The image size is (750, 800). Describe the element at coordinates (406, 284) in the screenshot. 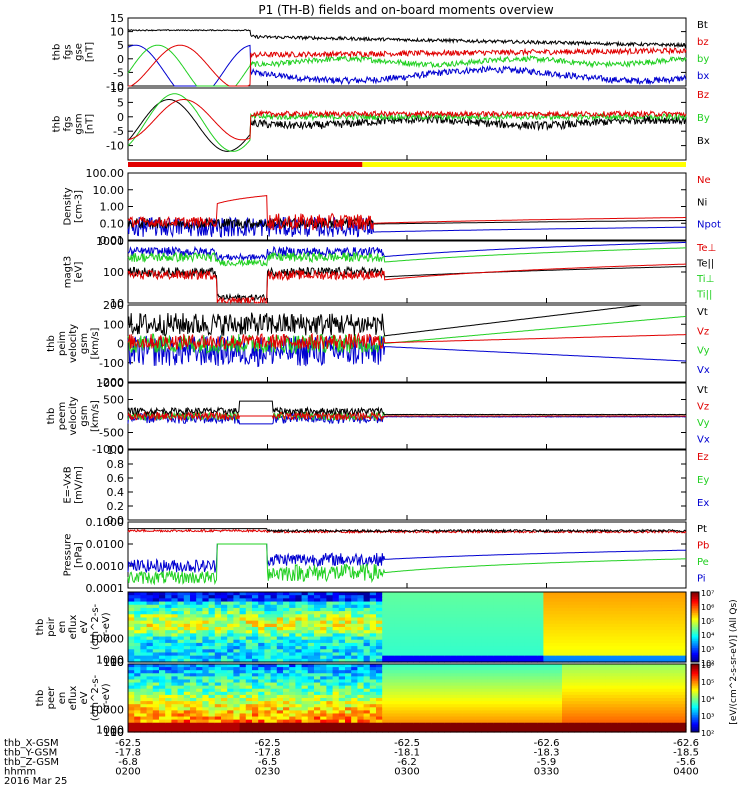

I see `series-Te-perp` at that location.